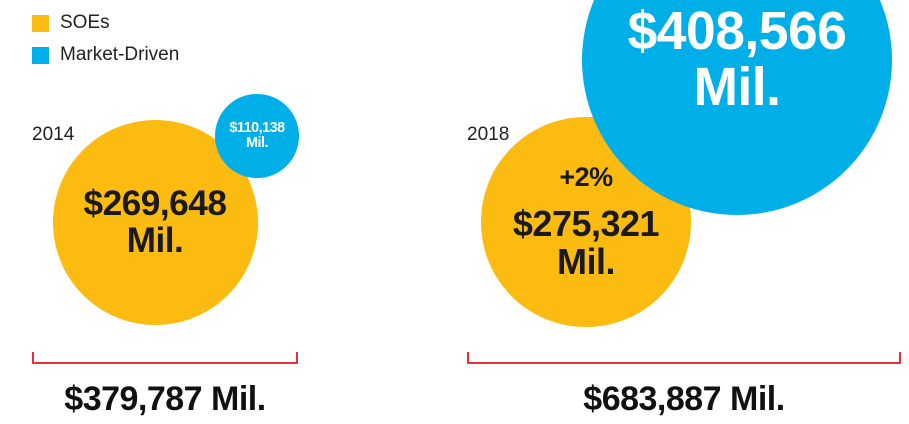 This screenshot has width=909, height=424. What do you see at coordinates (53, 134) in the screenshot?
I see `year-label: 2014` at bounding box center [53, 134].